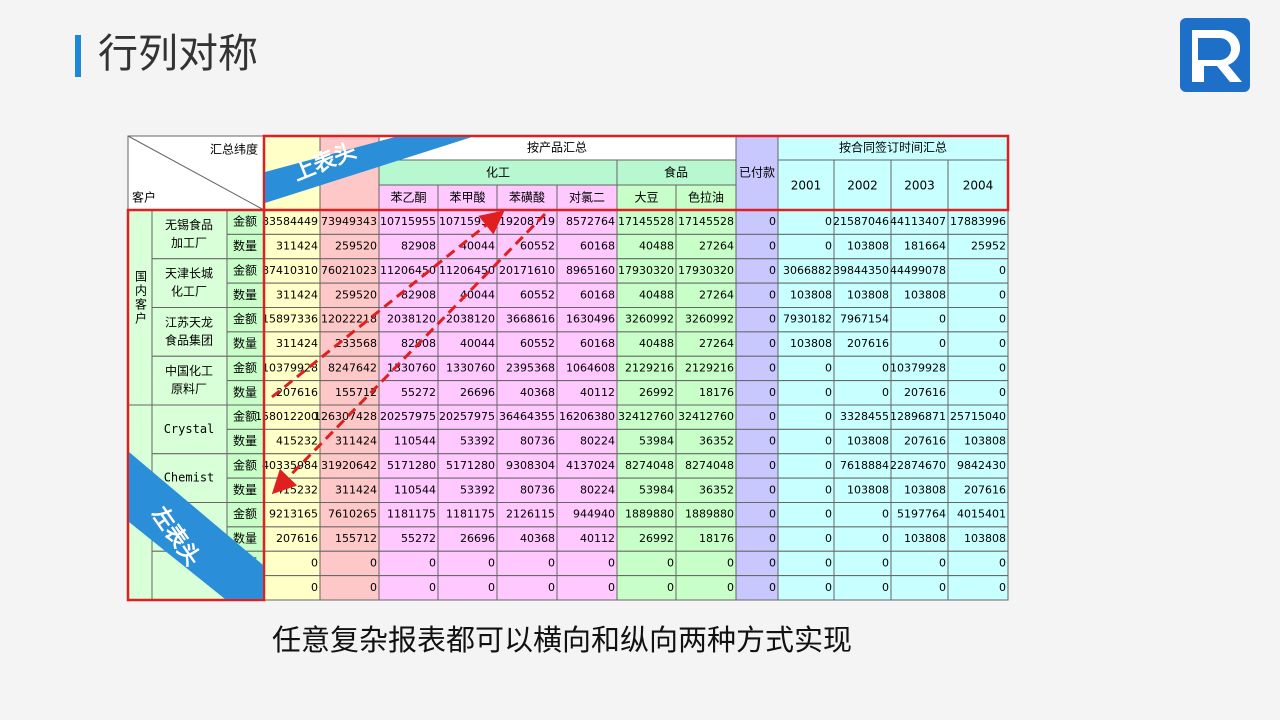  Describe the element at coordinates (477, 441) in the screenshot. I see `value: 53392` at that location.